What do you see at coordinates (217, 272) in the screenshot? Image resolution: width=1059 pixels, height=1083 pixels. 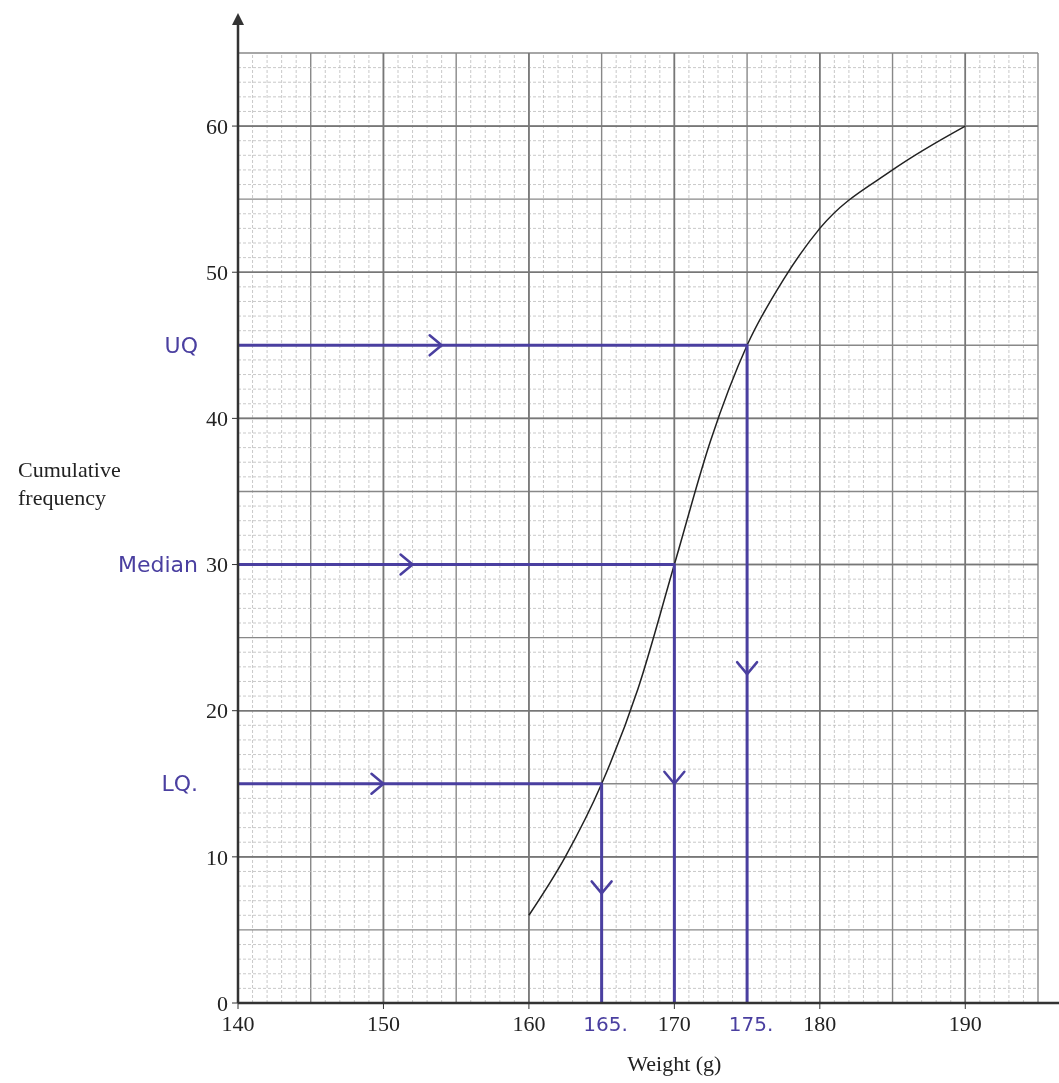 I see `y-tick-label: 50` at bounding box center [217, 272].